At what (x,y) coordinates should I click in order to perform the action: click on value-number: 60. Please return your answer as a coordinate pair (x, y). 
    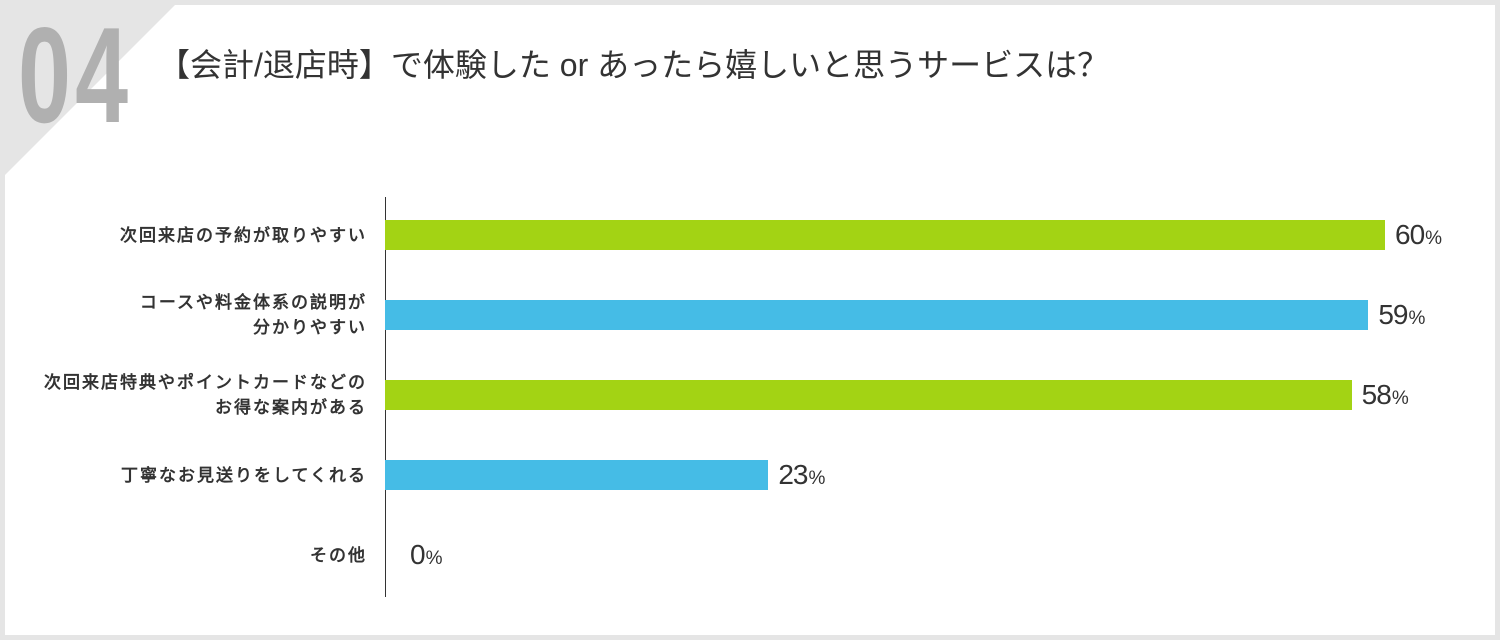
    Looking at the image, I should click on (1410, 234).